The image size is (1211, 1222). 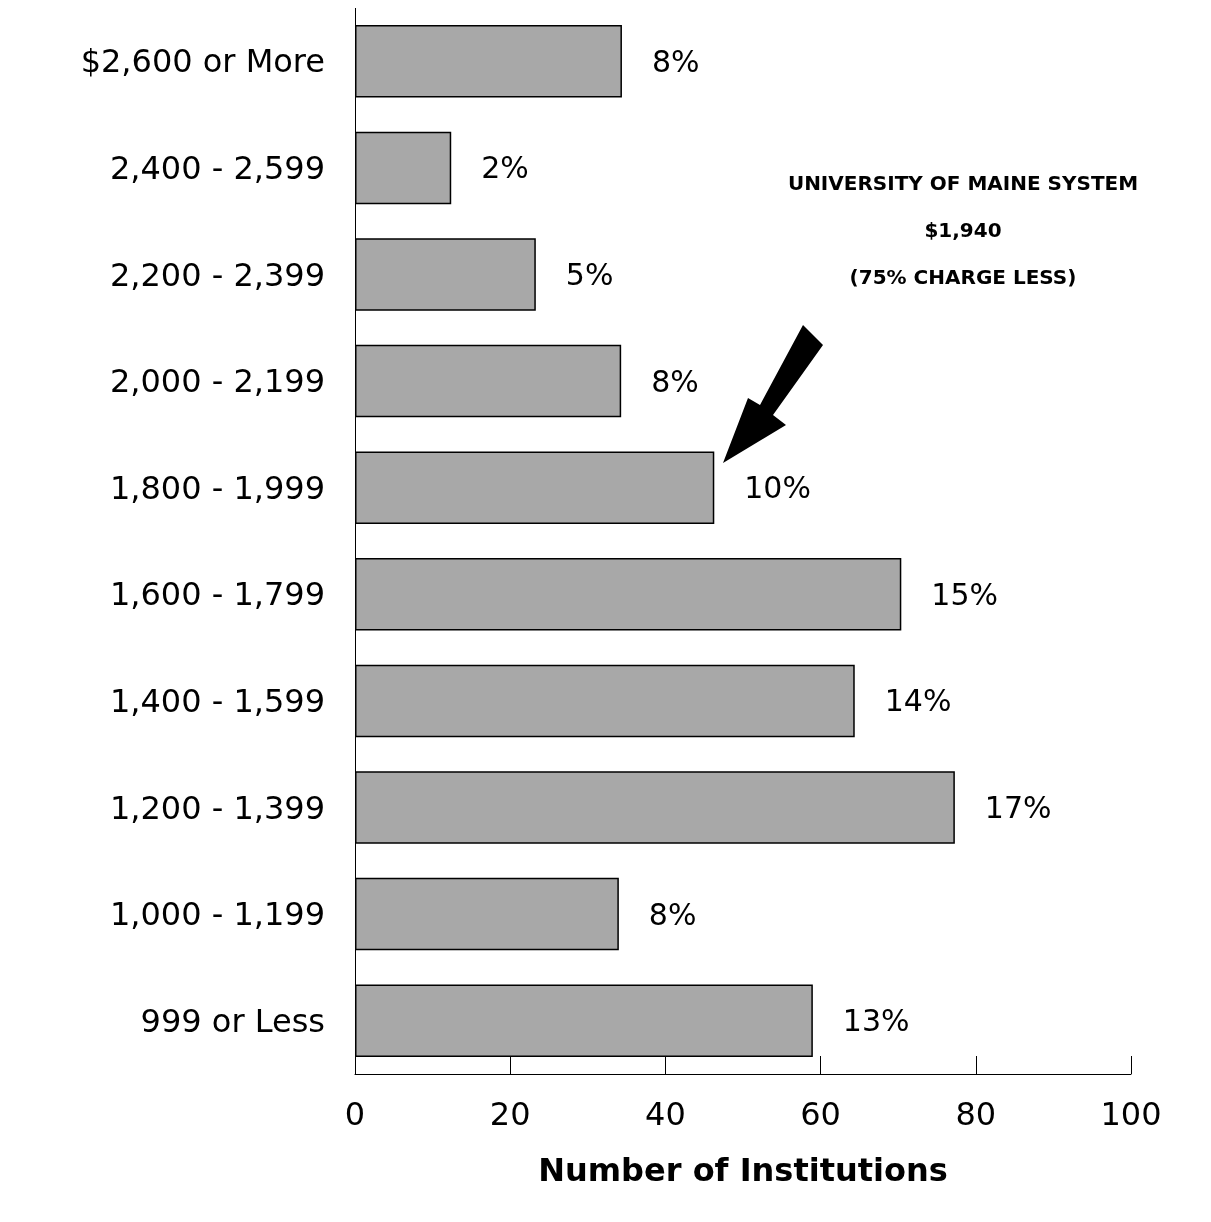 I want to click on annotation: 13%, so click(x=876, y=1021).